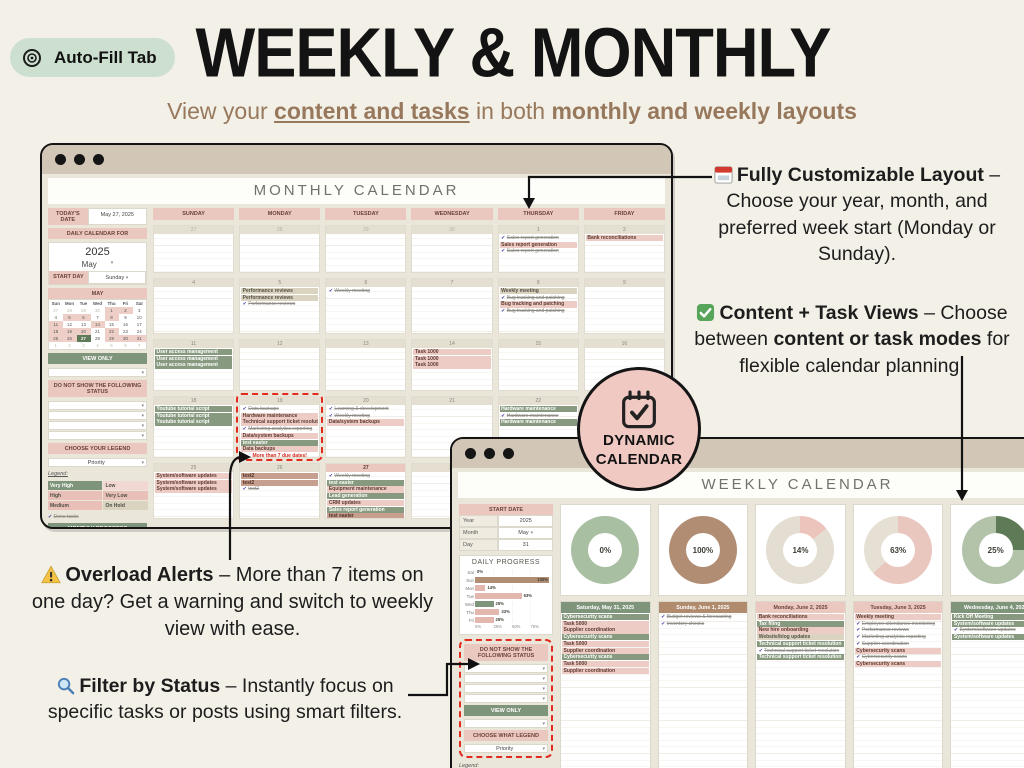 This screenshot has width=1024, height=768. I want to click on mini-day: 17, so click(139, 324).